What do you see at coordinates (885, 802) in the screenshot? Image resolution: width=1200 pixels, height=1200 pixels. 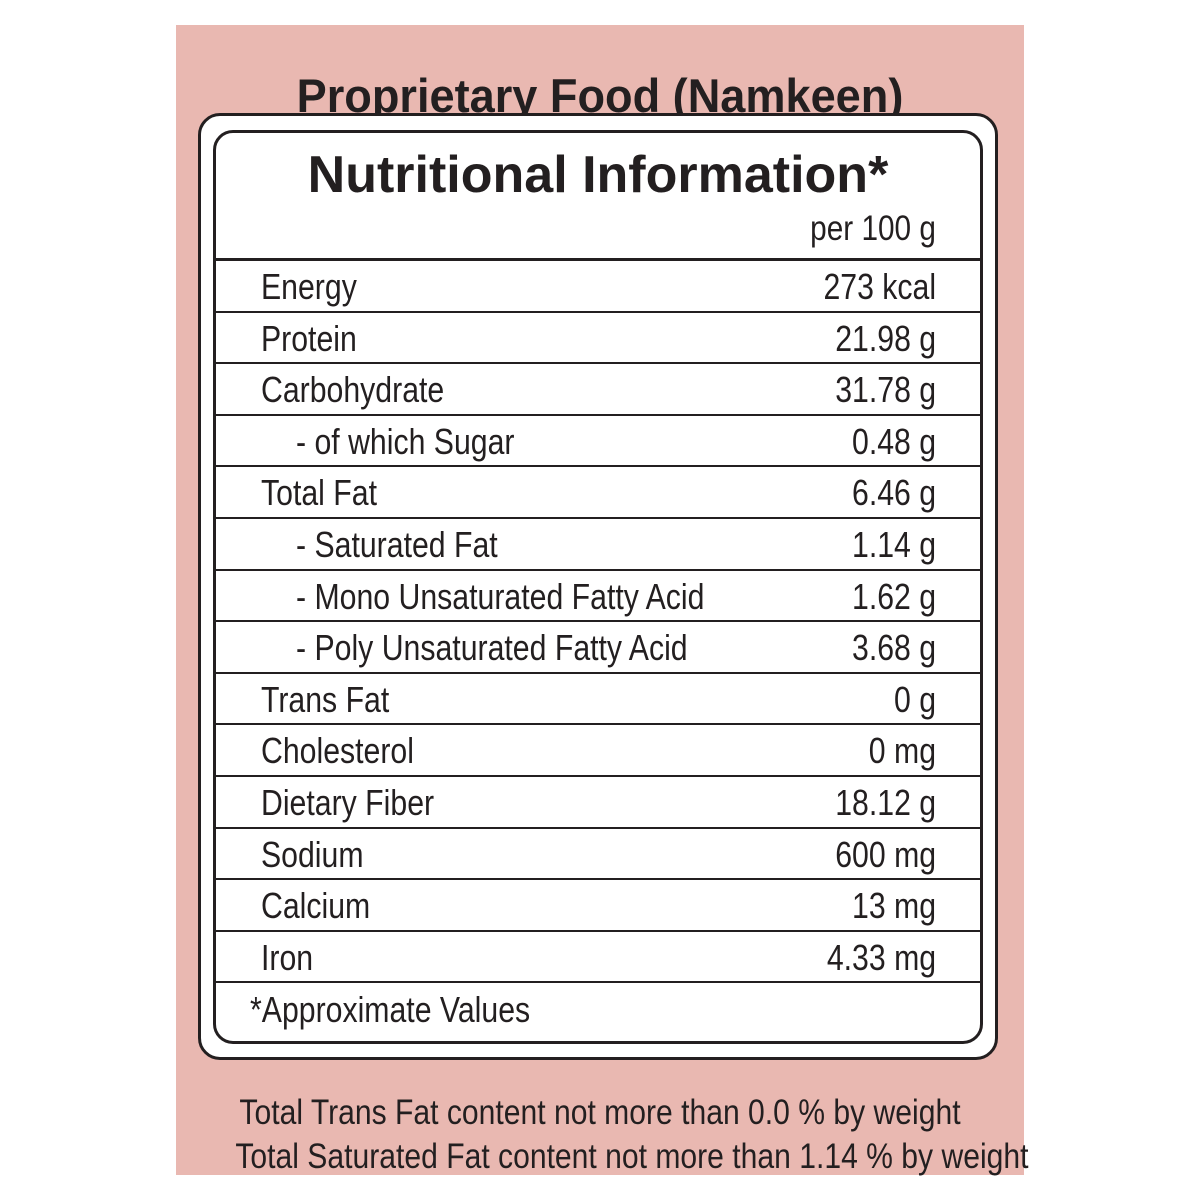 I see `nutrient-value: 18.12 g` at bounding box center [885, 802].